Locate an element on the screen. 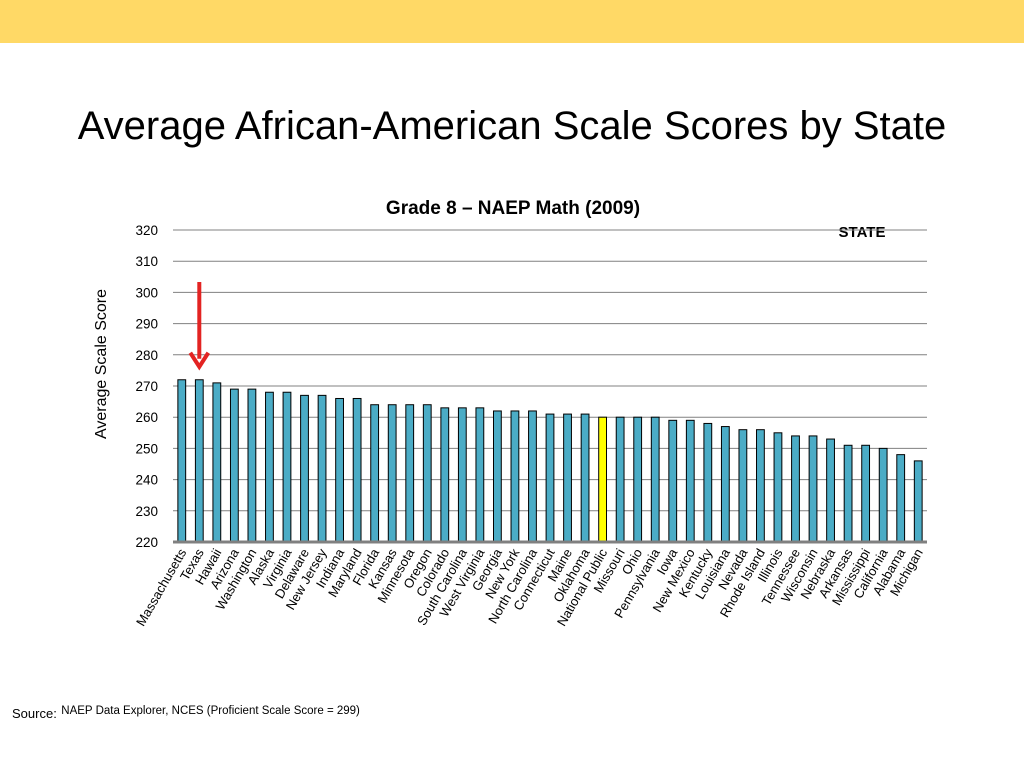  bar-oregon is located at coordinates (427, 473).